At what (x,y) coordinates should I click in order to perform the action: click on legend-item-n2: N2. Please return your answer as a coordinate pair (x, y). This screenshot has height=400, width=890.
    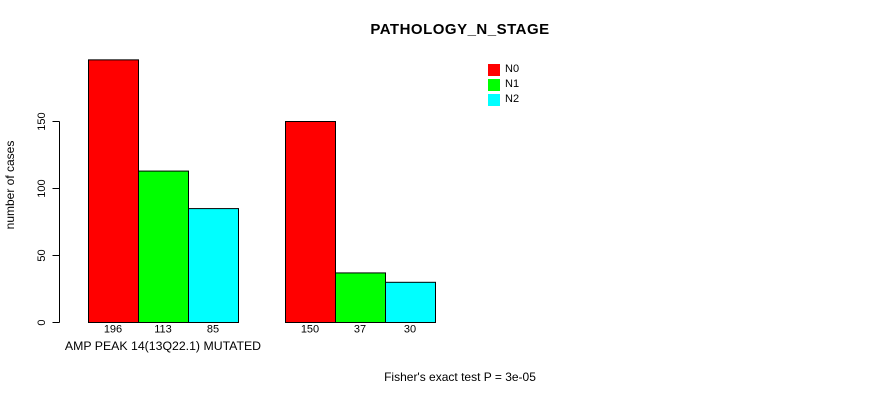
    Looking at the image, I should click on (503, 99).